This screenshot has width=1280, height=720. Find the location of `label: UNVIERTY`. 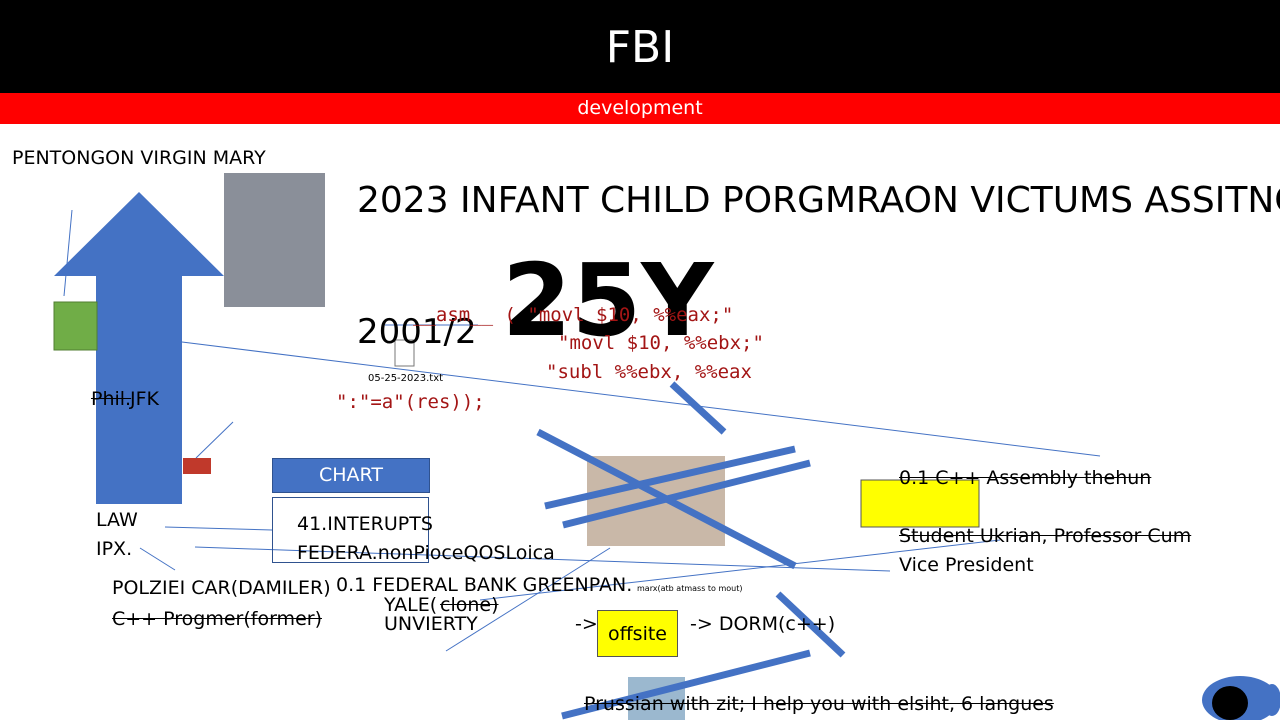

label: UNVIERTY is located at coordinates (431, 624).